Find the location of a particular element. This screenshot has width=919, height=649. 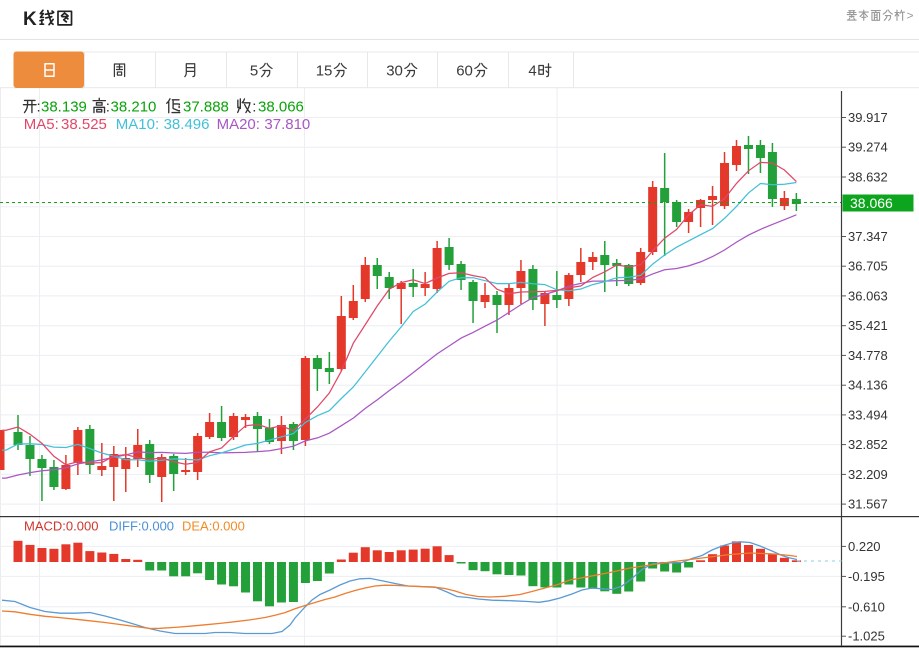

svg-text: 36.063 is located at coordinates (868, 295).